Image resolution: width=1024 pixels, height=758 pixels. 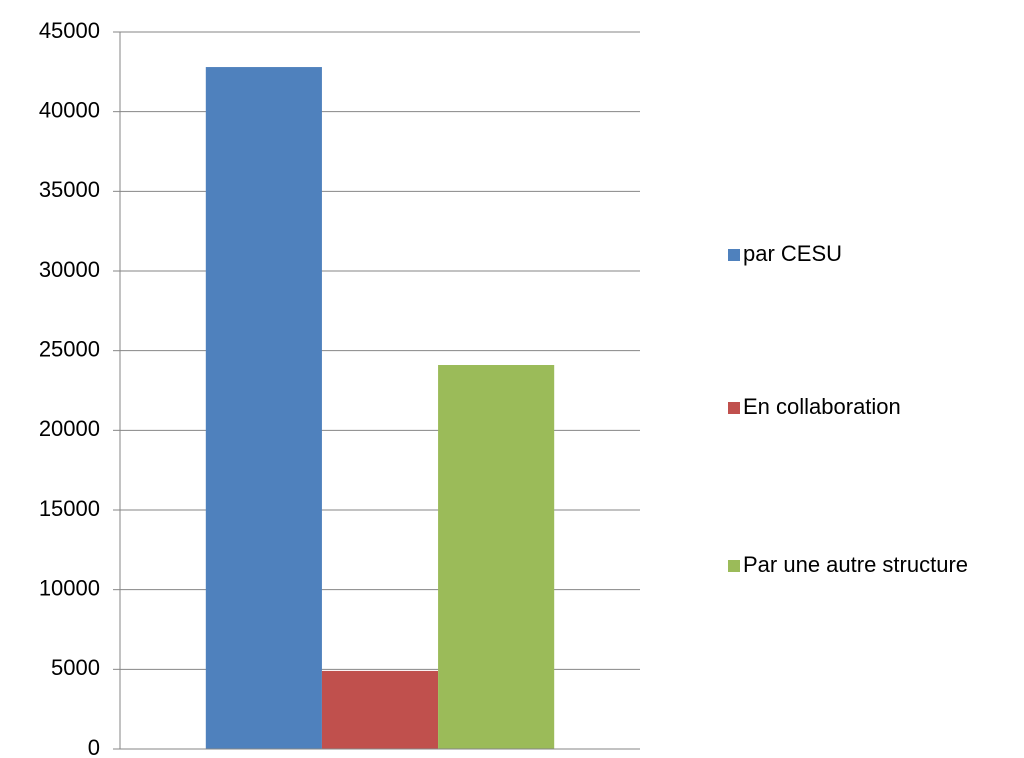 I want to click on y-tick-label: 30000, so click(x=69, y=269).